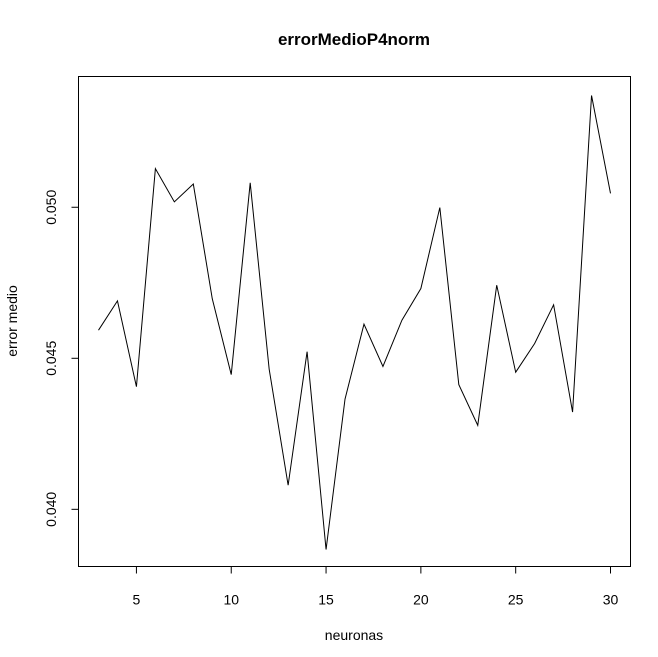 This screenshot has height=657, width=658. Describe the element at coordinates (51, 207) in the screenshot. I see `y-tick-label: 0.050` at that location.